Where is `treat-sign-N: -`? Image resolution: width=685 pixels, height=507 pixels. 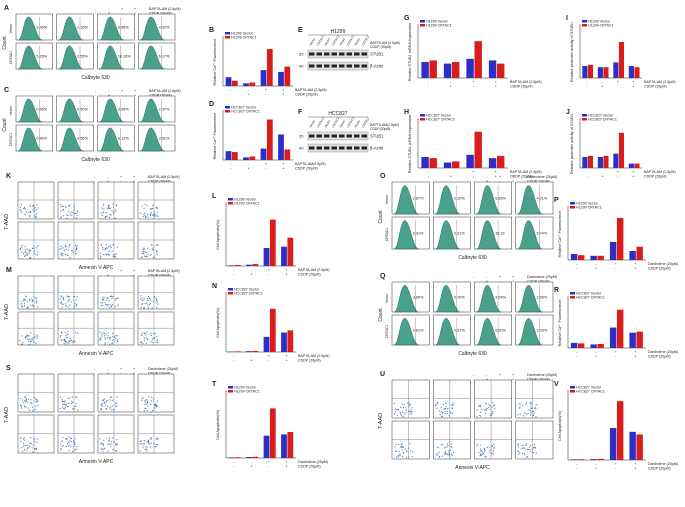 treat-sign-N: - is located at coordinates (234, 356).